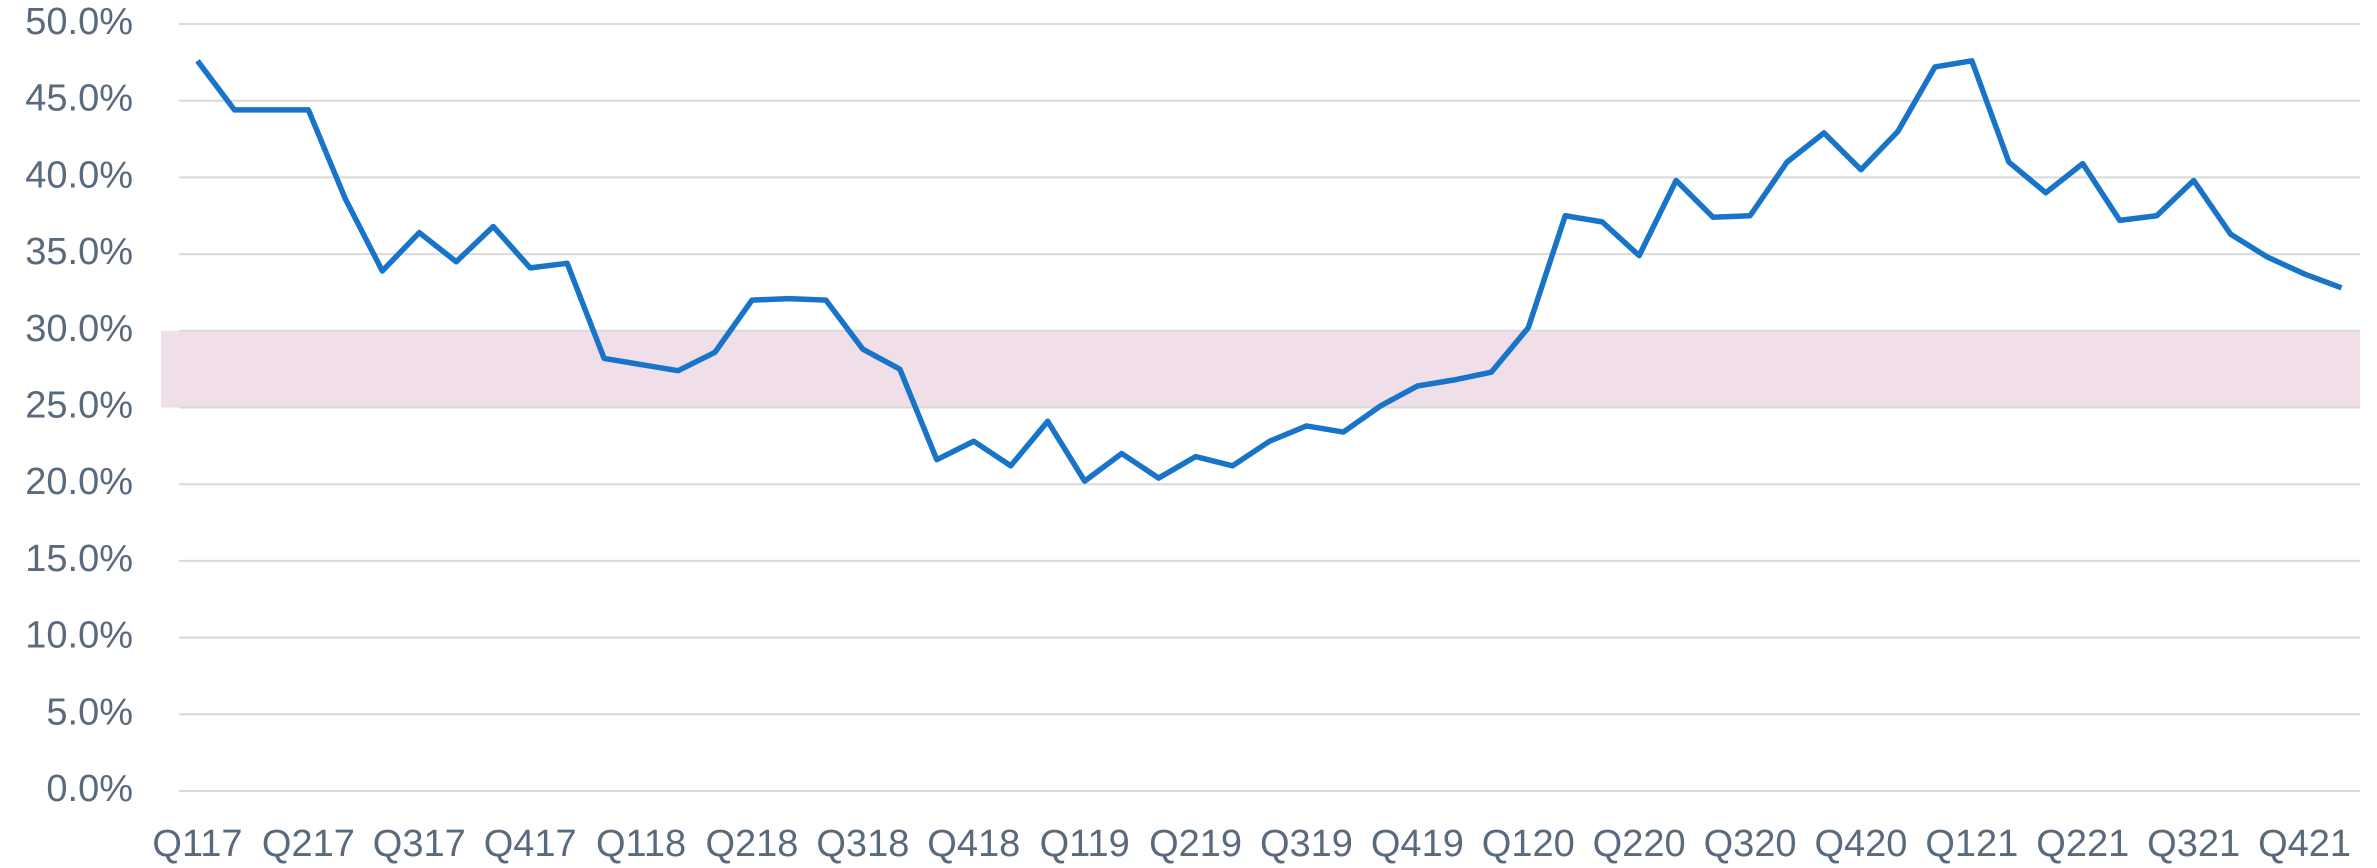 The image size is (2377, 868). What do you see at coordinates (89, 789) in the screenshot?
I see `y-tick-label: 0.0%` at bounding box center [89, 789].